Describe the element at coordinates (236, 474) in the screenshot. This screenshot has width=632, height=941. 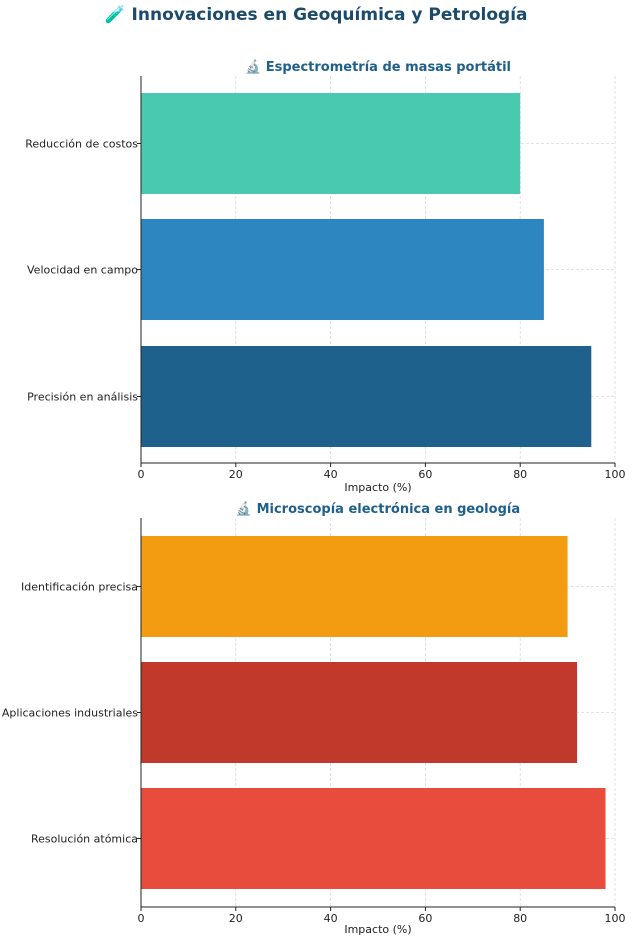
I see `chart-1-tick-label: 20` at that location.